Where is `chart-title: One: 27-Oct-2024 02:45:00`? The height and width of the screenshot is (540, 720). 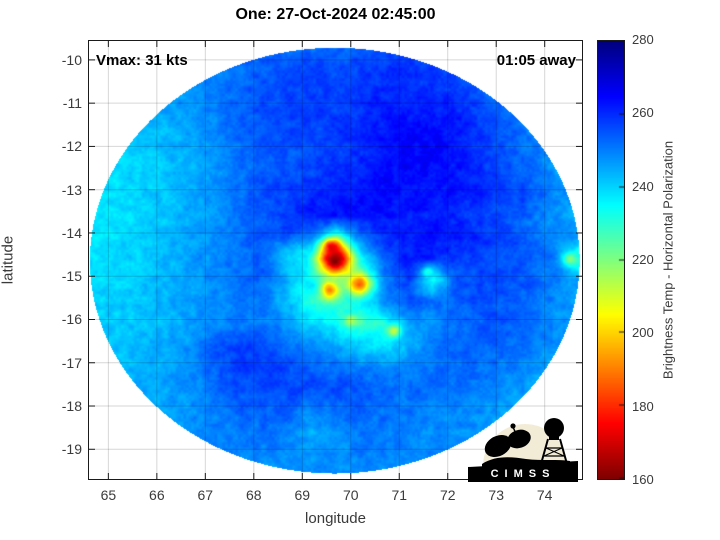 chart-title: One: 27-Oct-2024 02:45:00 is located at coordinates (335, 14).